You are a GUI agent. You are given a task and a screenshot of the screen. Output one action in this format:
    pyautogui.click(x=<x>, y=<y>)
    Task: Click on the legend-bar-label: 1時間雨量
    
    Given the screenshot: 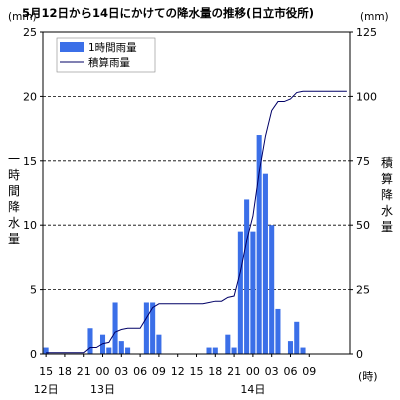 What is the action you would take?
    pyautogui.click(x=112, y=48)
    